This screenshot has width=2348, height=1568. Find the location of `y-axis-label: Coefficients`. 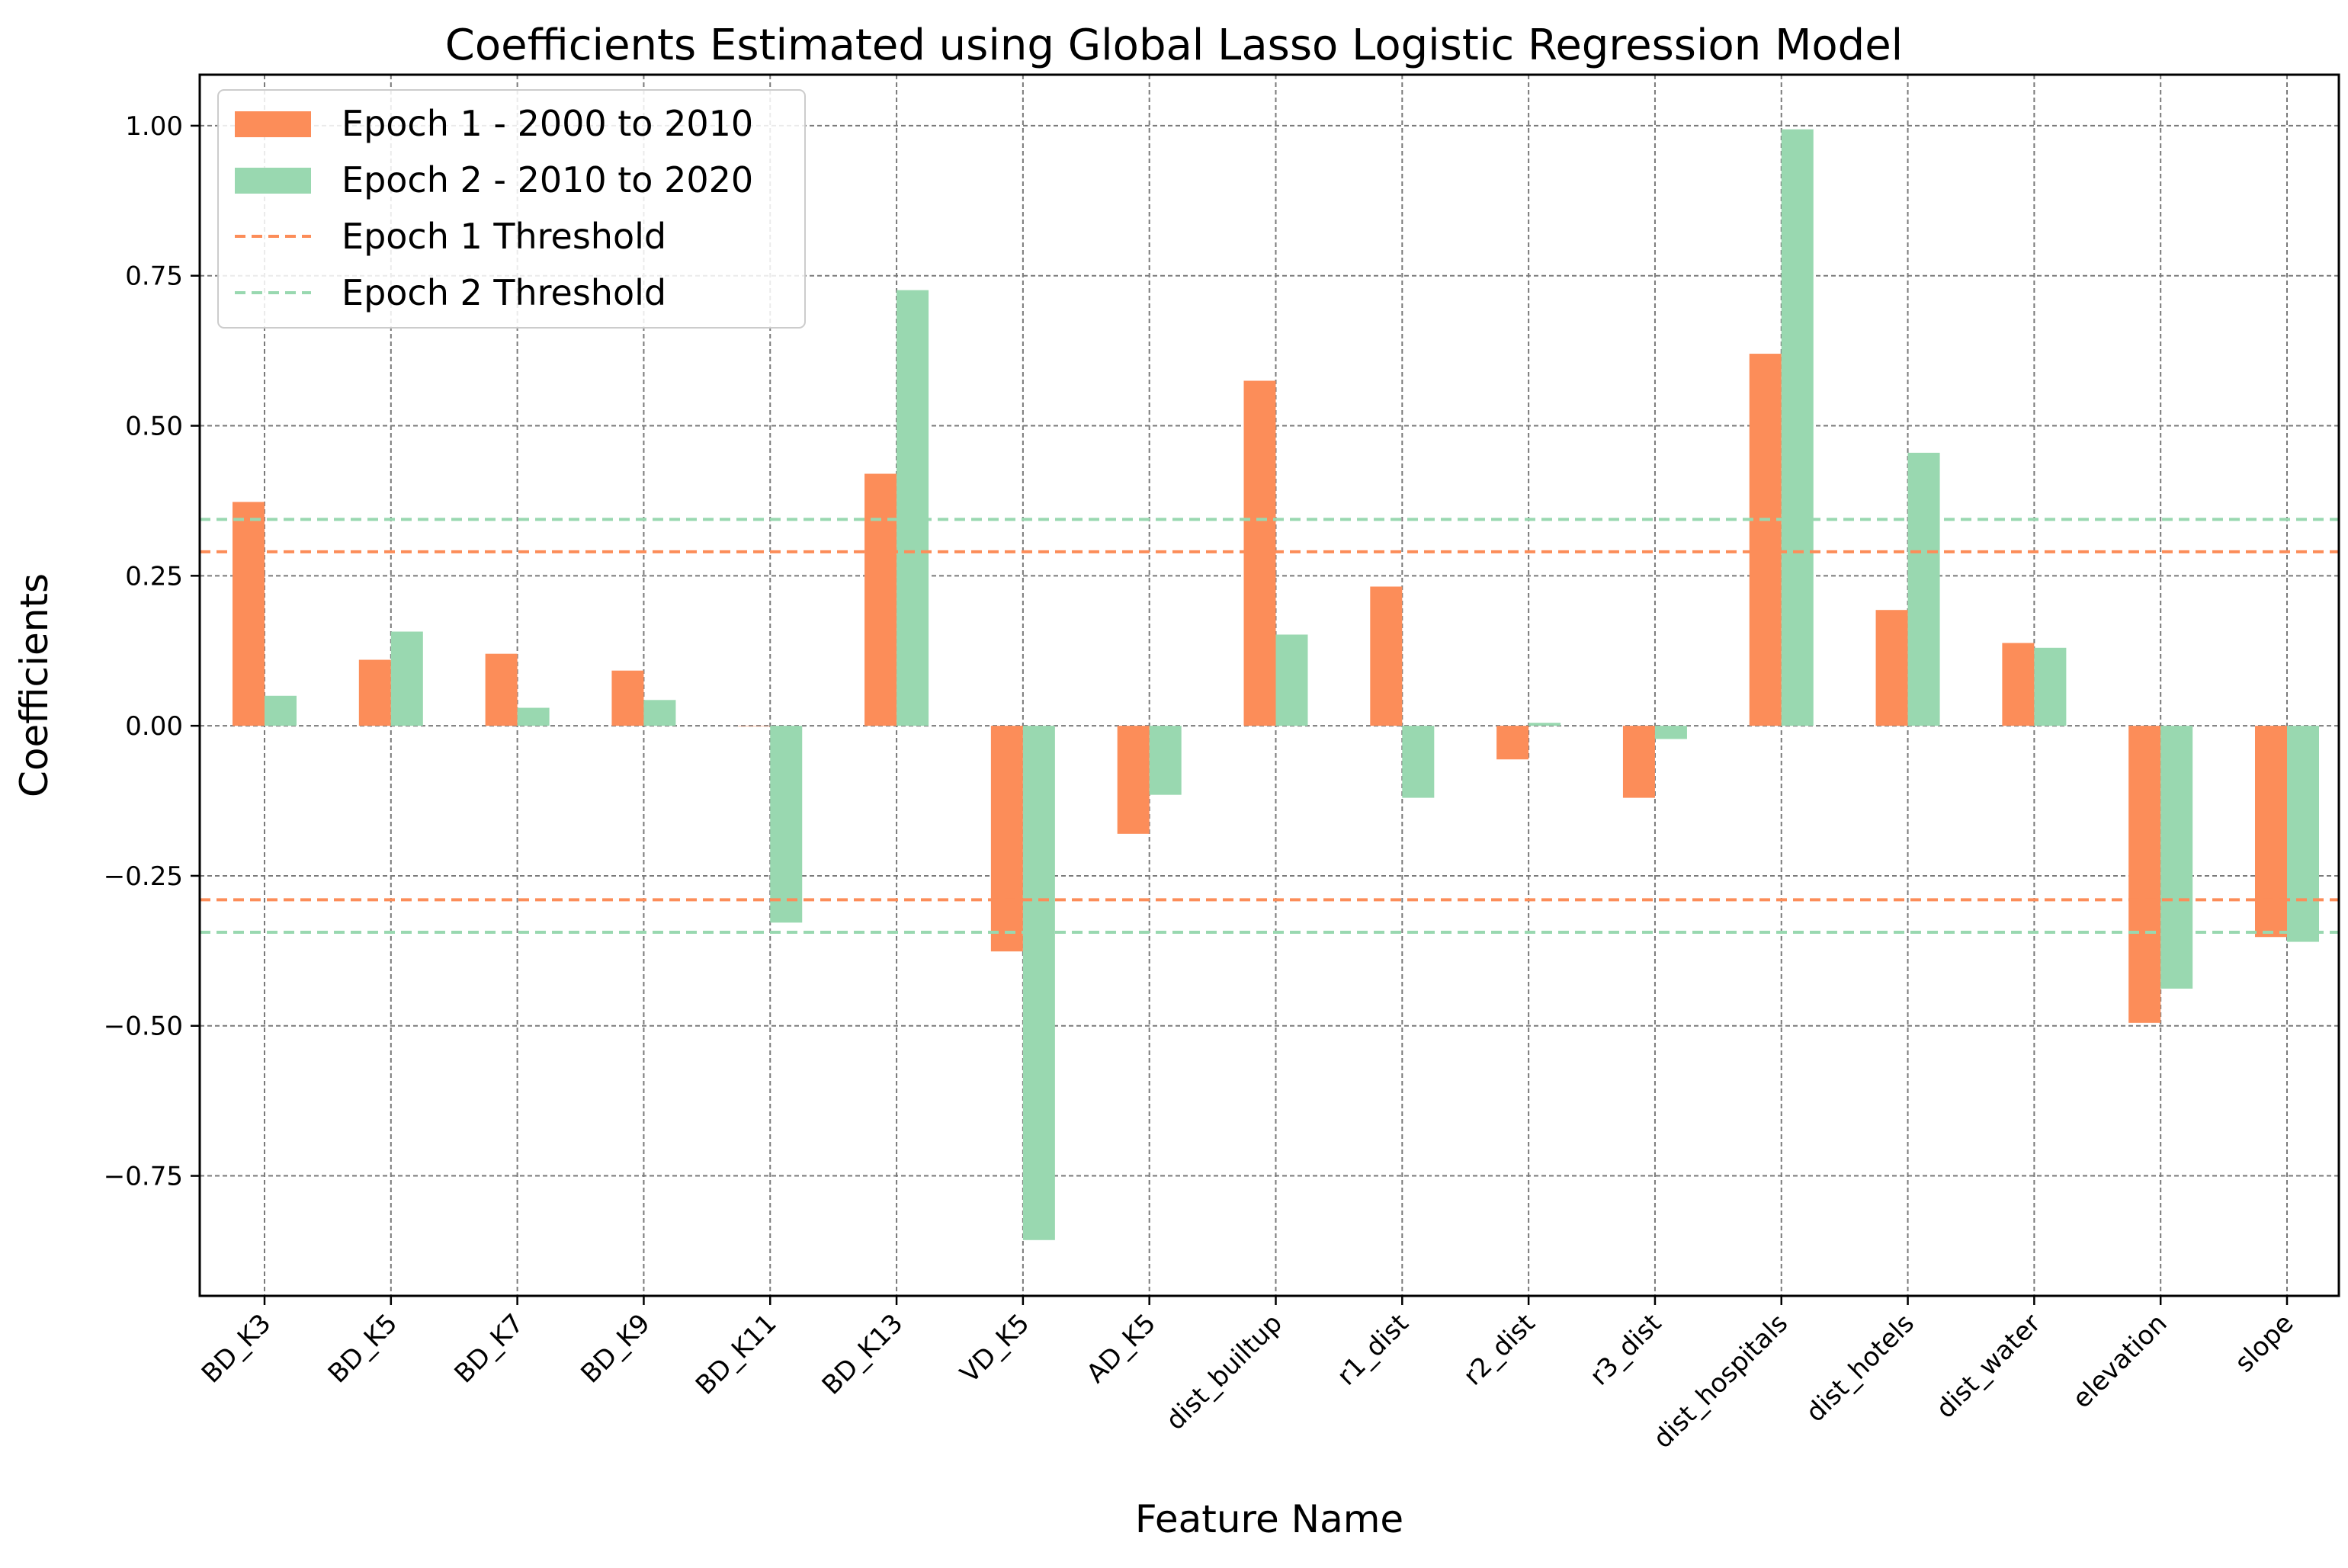

y-axis-label: Coefficients is located at coordinates (34, 685).